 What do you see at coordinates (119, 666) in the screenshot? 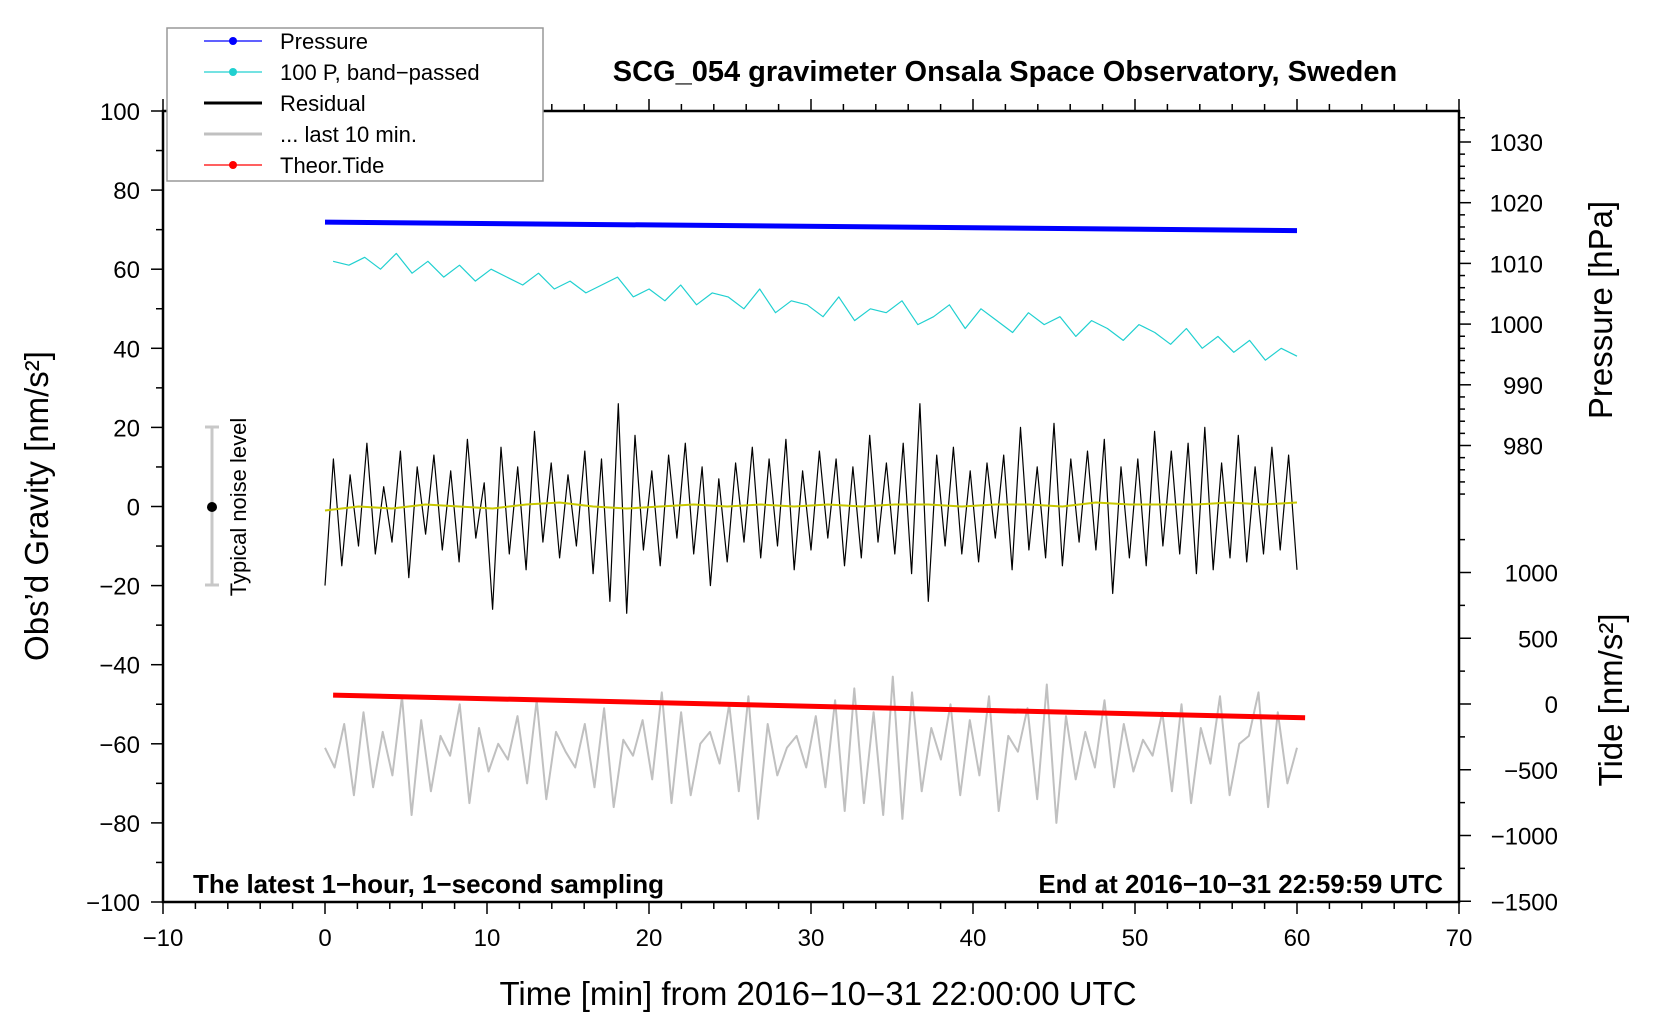
I see `y-tick-label: −40` at bounding box center [119, 666].